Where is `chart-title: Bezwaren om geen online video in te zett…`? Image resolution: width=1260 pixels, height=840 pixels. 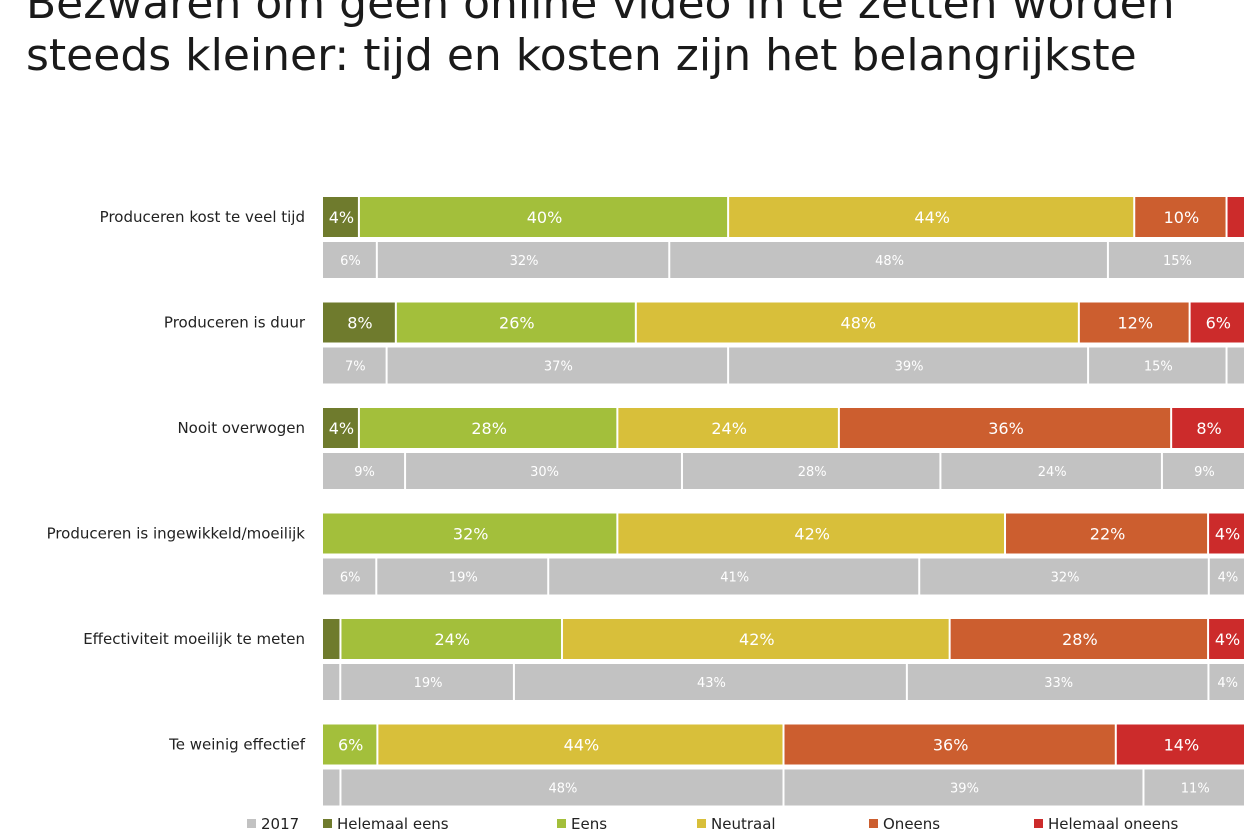 chart-title: Bezwaren om geen online video in te zett… is located at coordinates (636, 41).